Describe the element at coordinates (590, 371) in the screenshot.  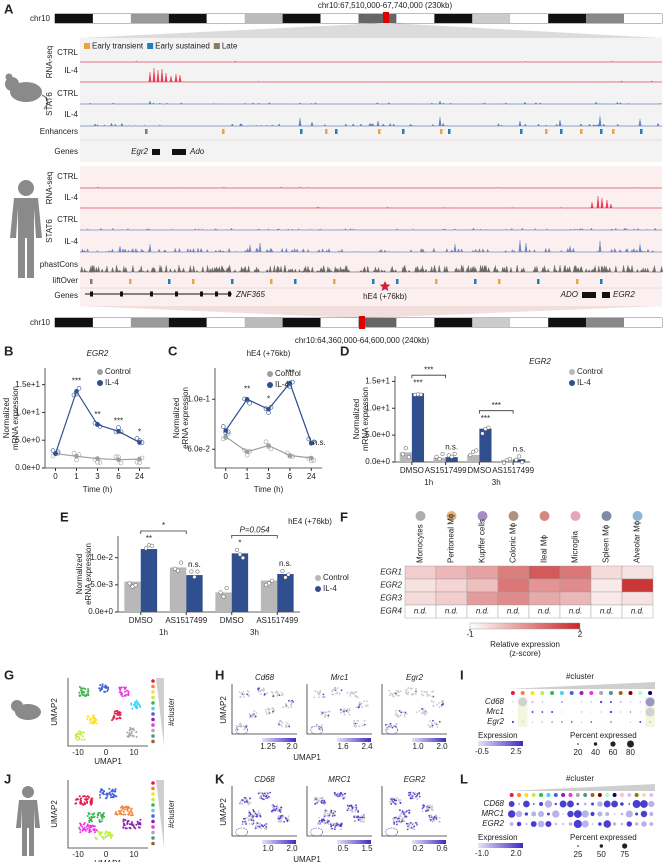
I see `legend-label: Control` at that location.